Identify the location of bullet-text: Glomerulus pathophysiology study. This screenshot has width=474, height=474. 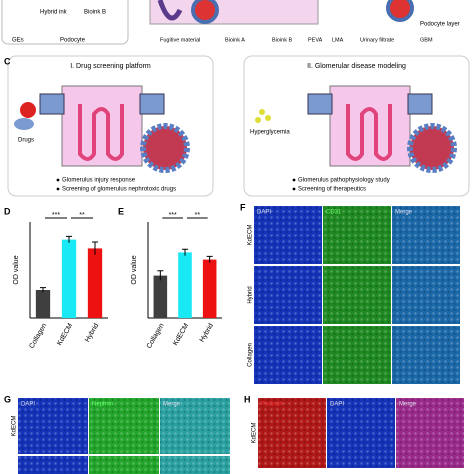
(344, 181).